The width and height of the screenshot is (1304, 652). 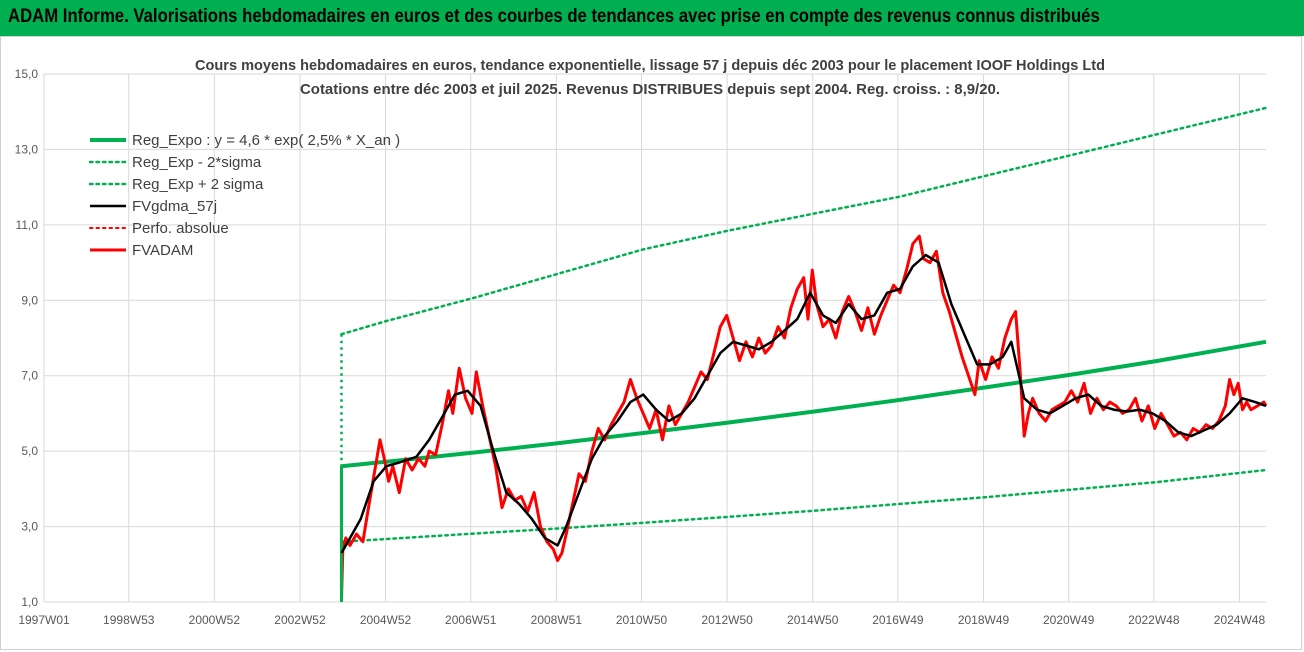 I want to click on x-tick-label: 2018W49, so click(x=984, y=620).